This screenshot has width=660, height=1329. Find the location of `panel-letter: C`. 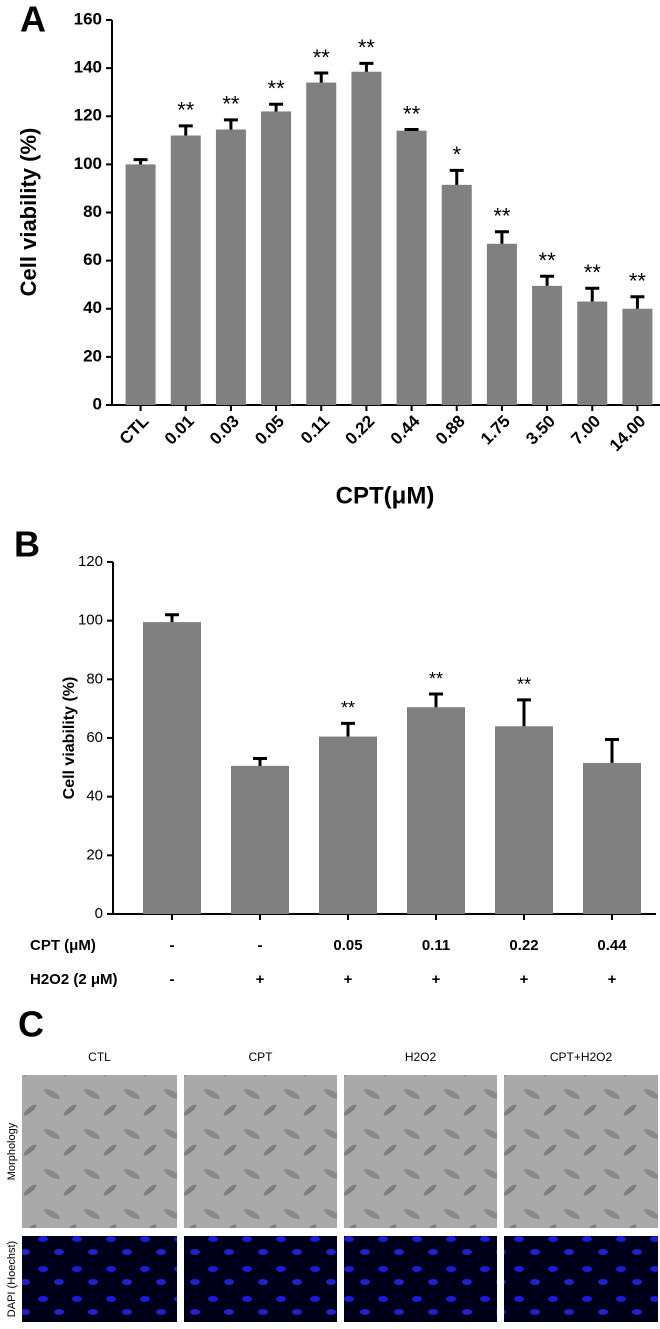

panel-letter: C is located at coordinates (31, 1024).